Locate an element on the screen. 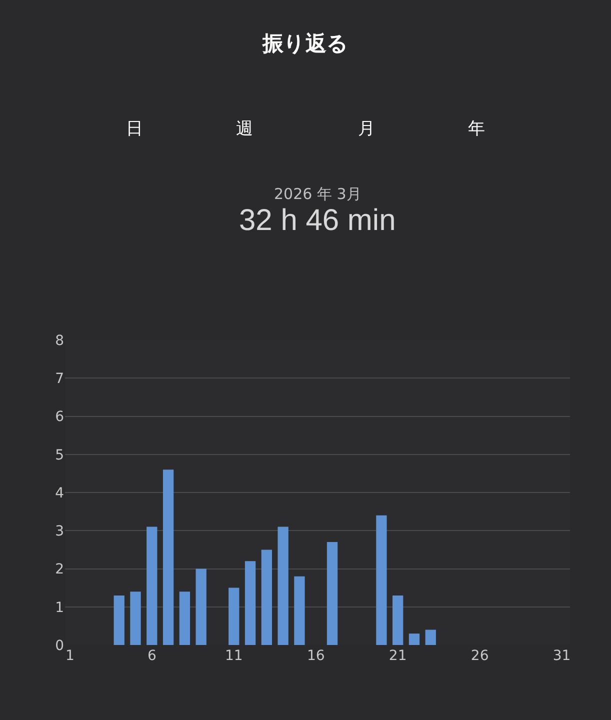  chart-title: 振り返る is located at coordinates (305, 43).